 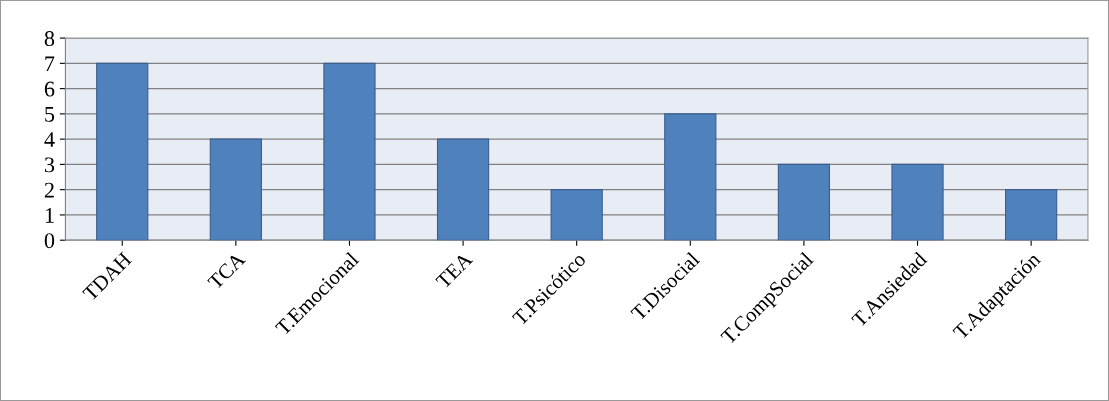 What do you see at coordinates (49, 139) in the screenshot?
I see `y-tick-label: 4` at bounding box center [49, 139].